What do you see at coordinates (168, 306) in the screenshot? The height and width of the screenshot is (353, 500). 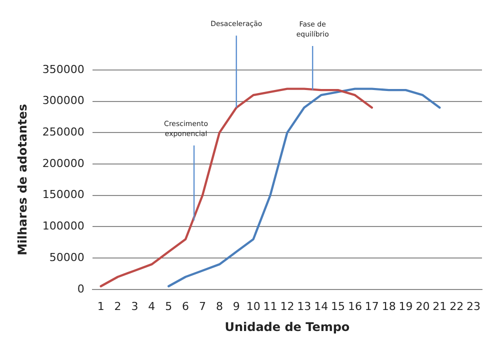 I see `x-tick-label: 5` at bounding box center [168, 306].